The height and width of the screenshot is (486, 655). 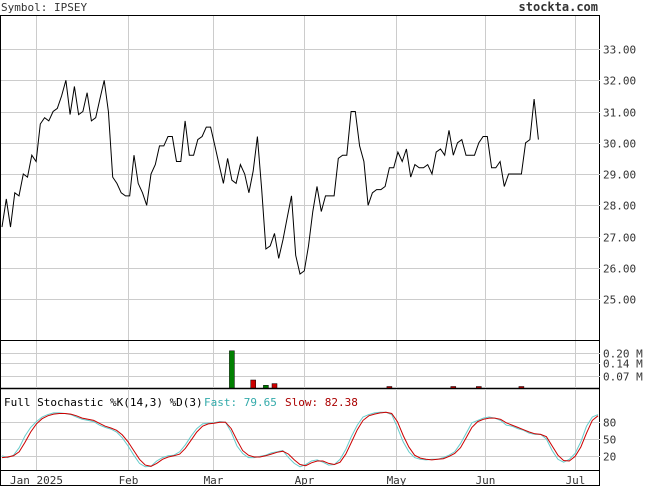 What do you see at coordinates (619, 269) in the screenshot?
I see `price-tick-label: 26.00` at bounding box center [619, 269].